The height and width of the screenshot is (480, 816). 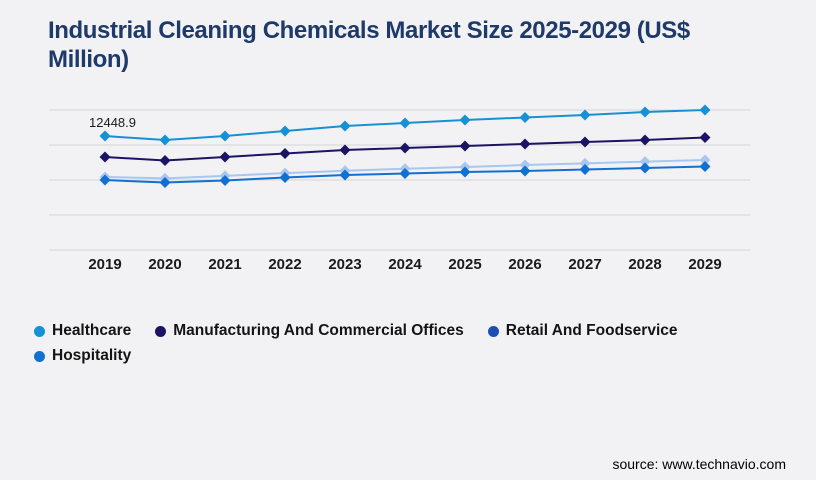 I want to click on healthcare-point-2025, so click(x=465, y=120).